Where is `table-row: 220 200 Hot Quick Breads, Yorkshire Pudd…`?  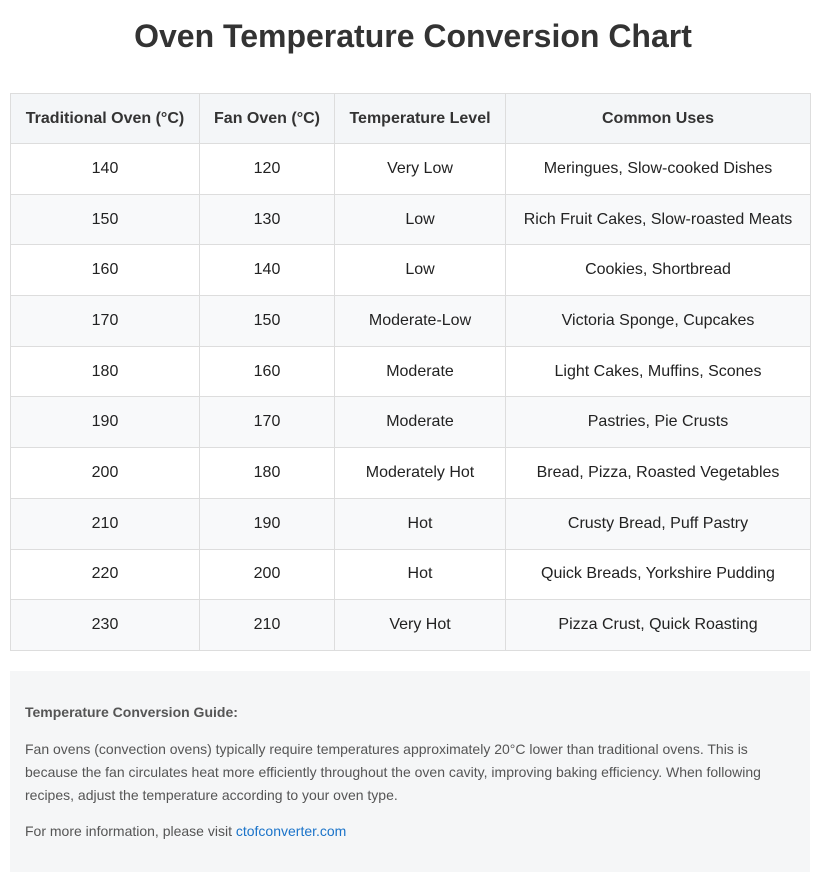
table-row: 220 200 Hot Quick Breads, Yorkshire Pudd… is located at coordinates (410, 574).